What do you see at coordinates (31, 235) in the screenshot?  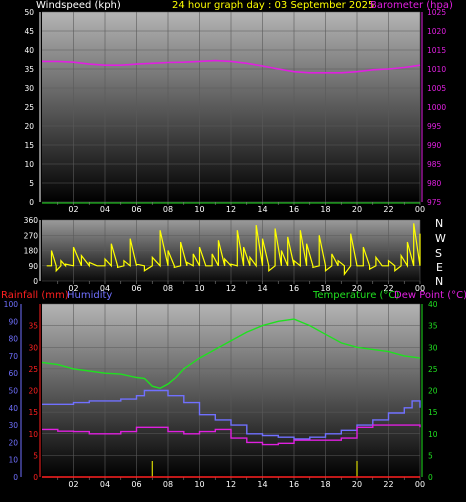 I see `dir-y-tick-label: 270` at bounding box center [31, 235].